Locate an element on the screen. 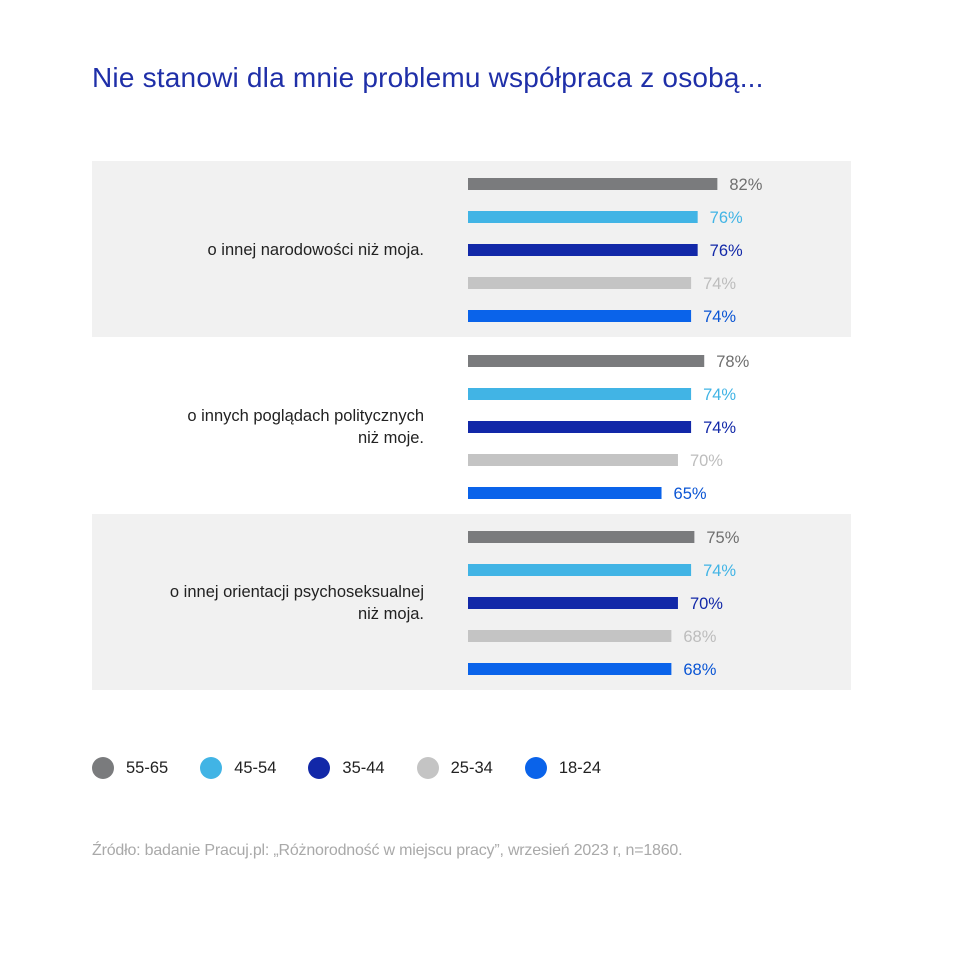 This screenshot has height=958, width=960. legend: 55-65 45-54 35-44 25-34 18-24 is located at coordinates (362, 768).